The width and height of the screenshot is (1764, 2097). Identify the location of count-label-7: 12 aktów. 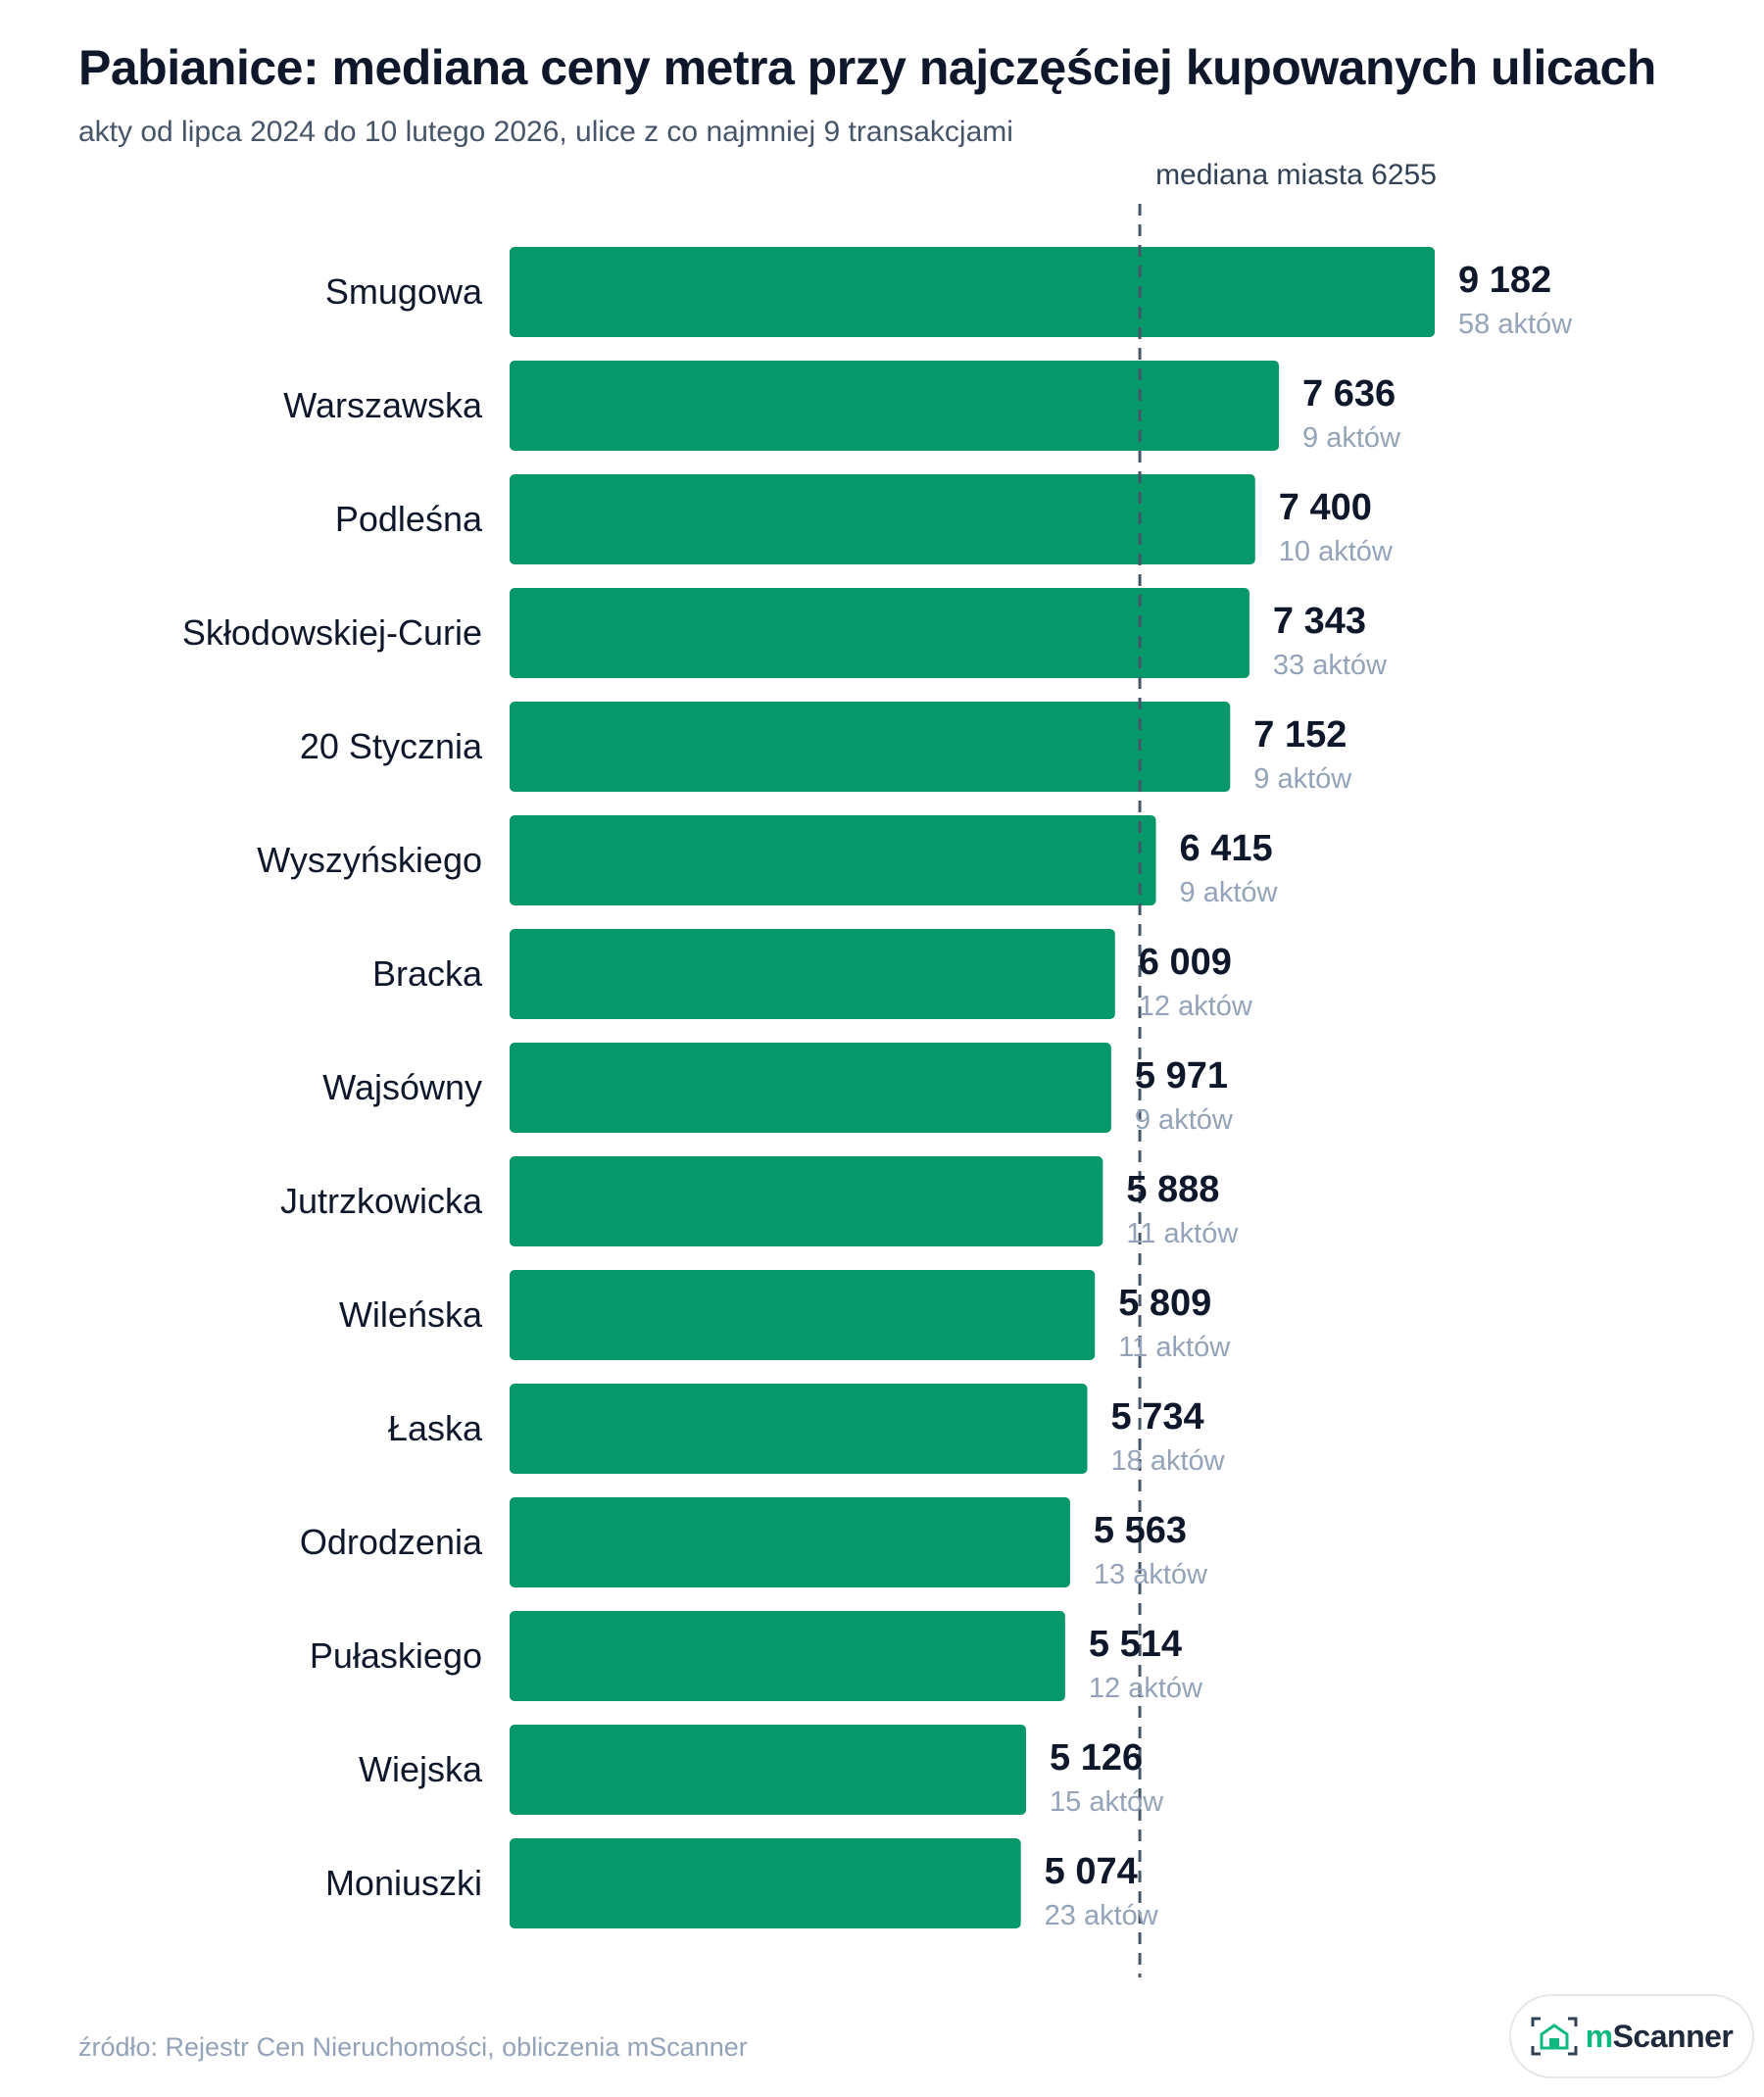
(1196, 1006).